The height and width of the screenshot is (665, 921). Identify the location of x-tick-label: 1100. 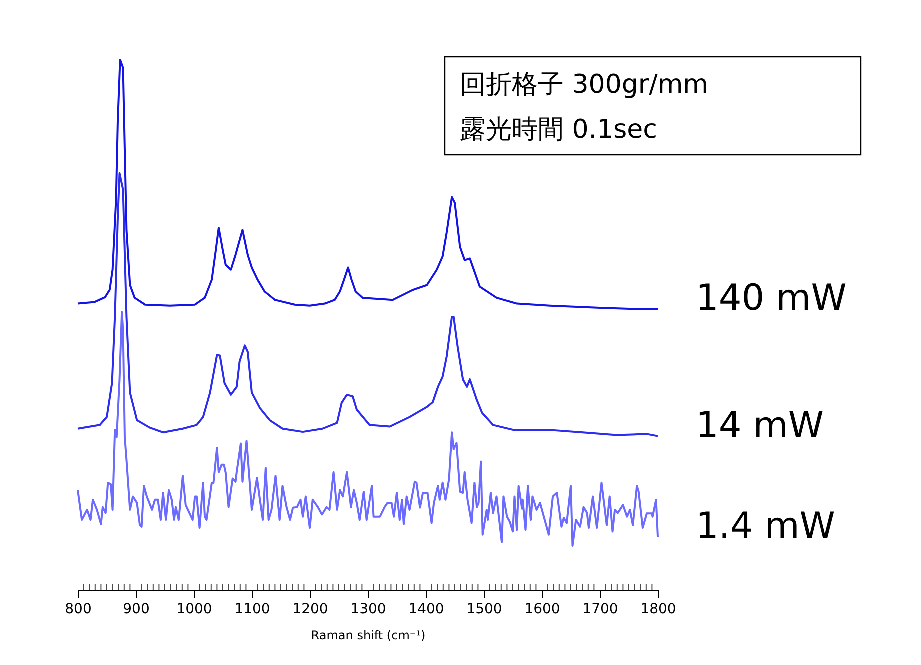
(252, 610).